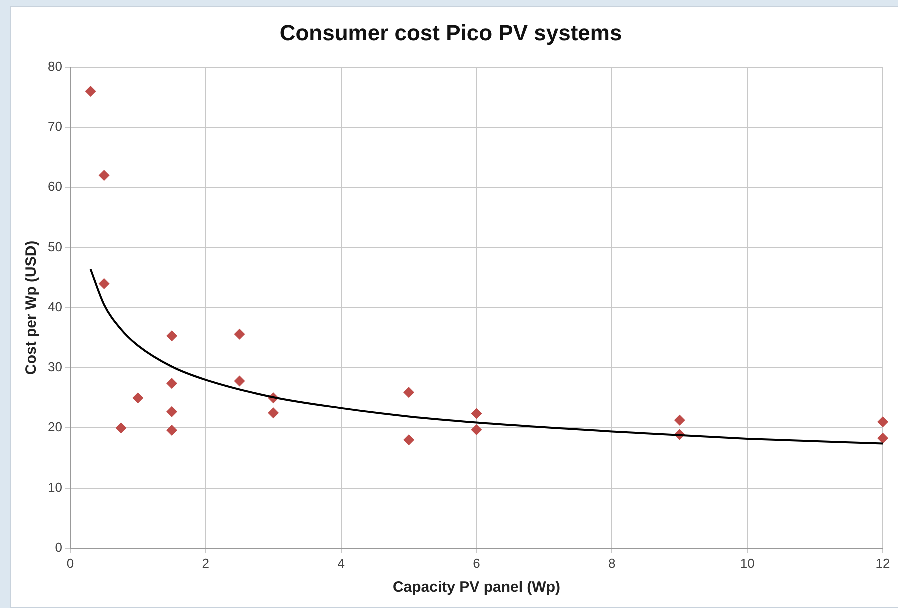 The width and height of the screenshot is (898, 608). What do you see at coordinates (55, 306) in the screenshot?
I see `y-tick-label: 40` at bounding box center [55, 306].